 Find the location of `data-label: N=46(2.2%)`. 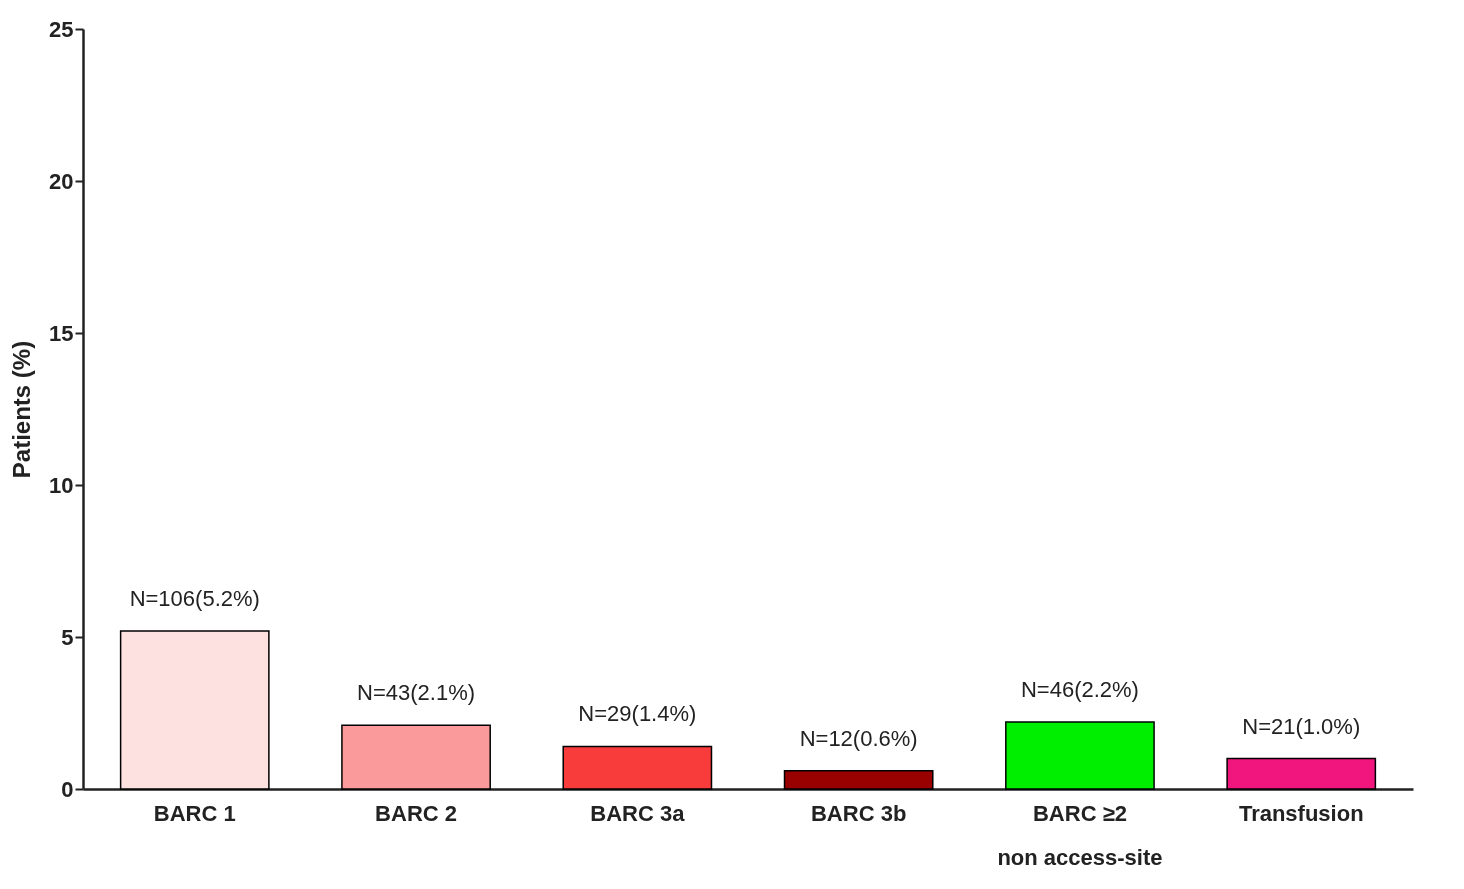

data-label: N=46(2.2%) is located at coordinates (1079, 690).